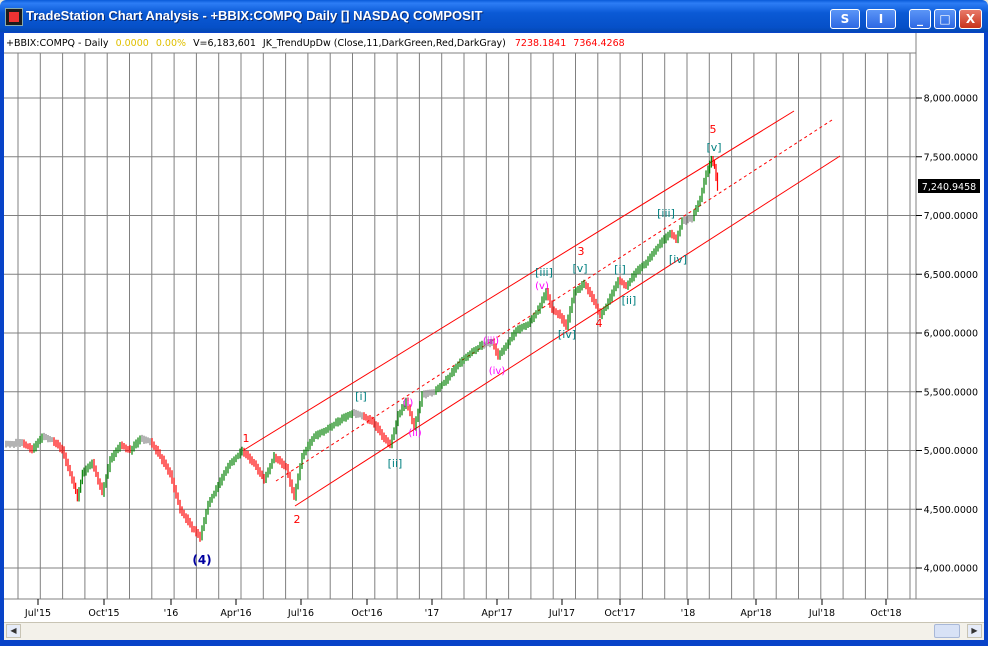 This screenshot has width=988, height=646. Describe the element at coordinates (497, 371) in the screenshot. I see `wave-label-minute-iv: (iv)` at that location.